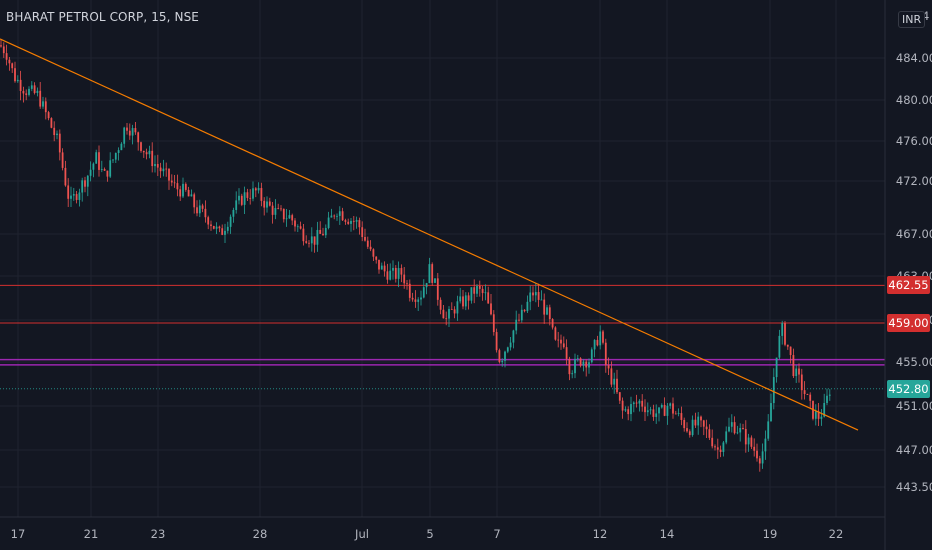 This screenshot has height=550, width=932. What do you see at coordinates (91, 534) in the screenshot?
I see `x-tick-label: 21` at bounding box center [91, 534].